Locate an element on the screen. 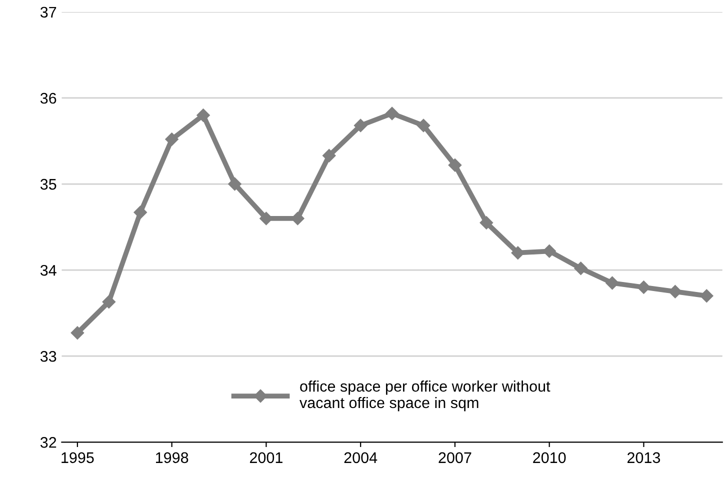  y-tick-label: 37 is located at coordinates (48, 12).